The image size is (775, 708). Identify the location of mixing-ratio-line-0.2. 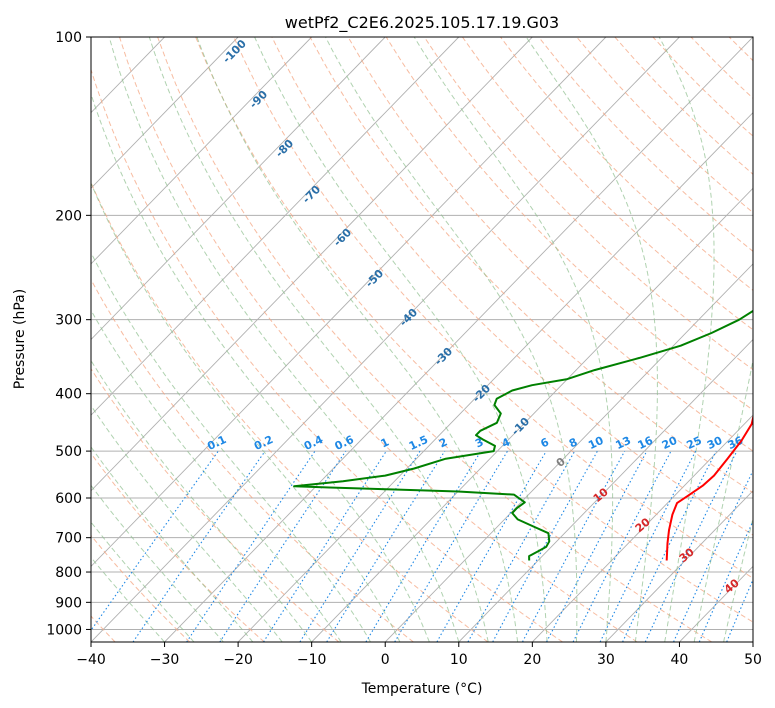
(199, 546).